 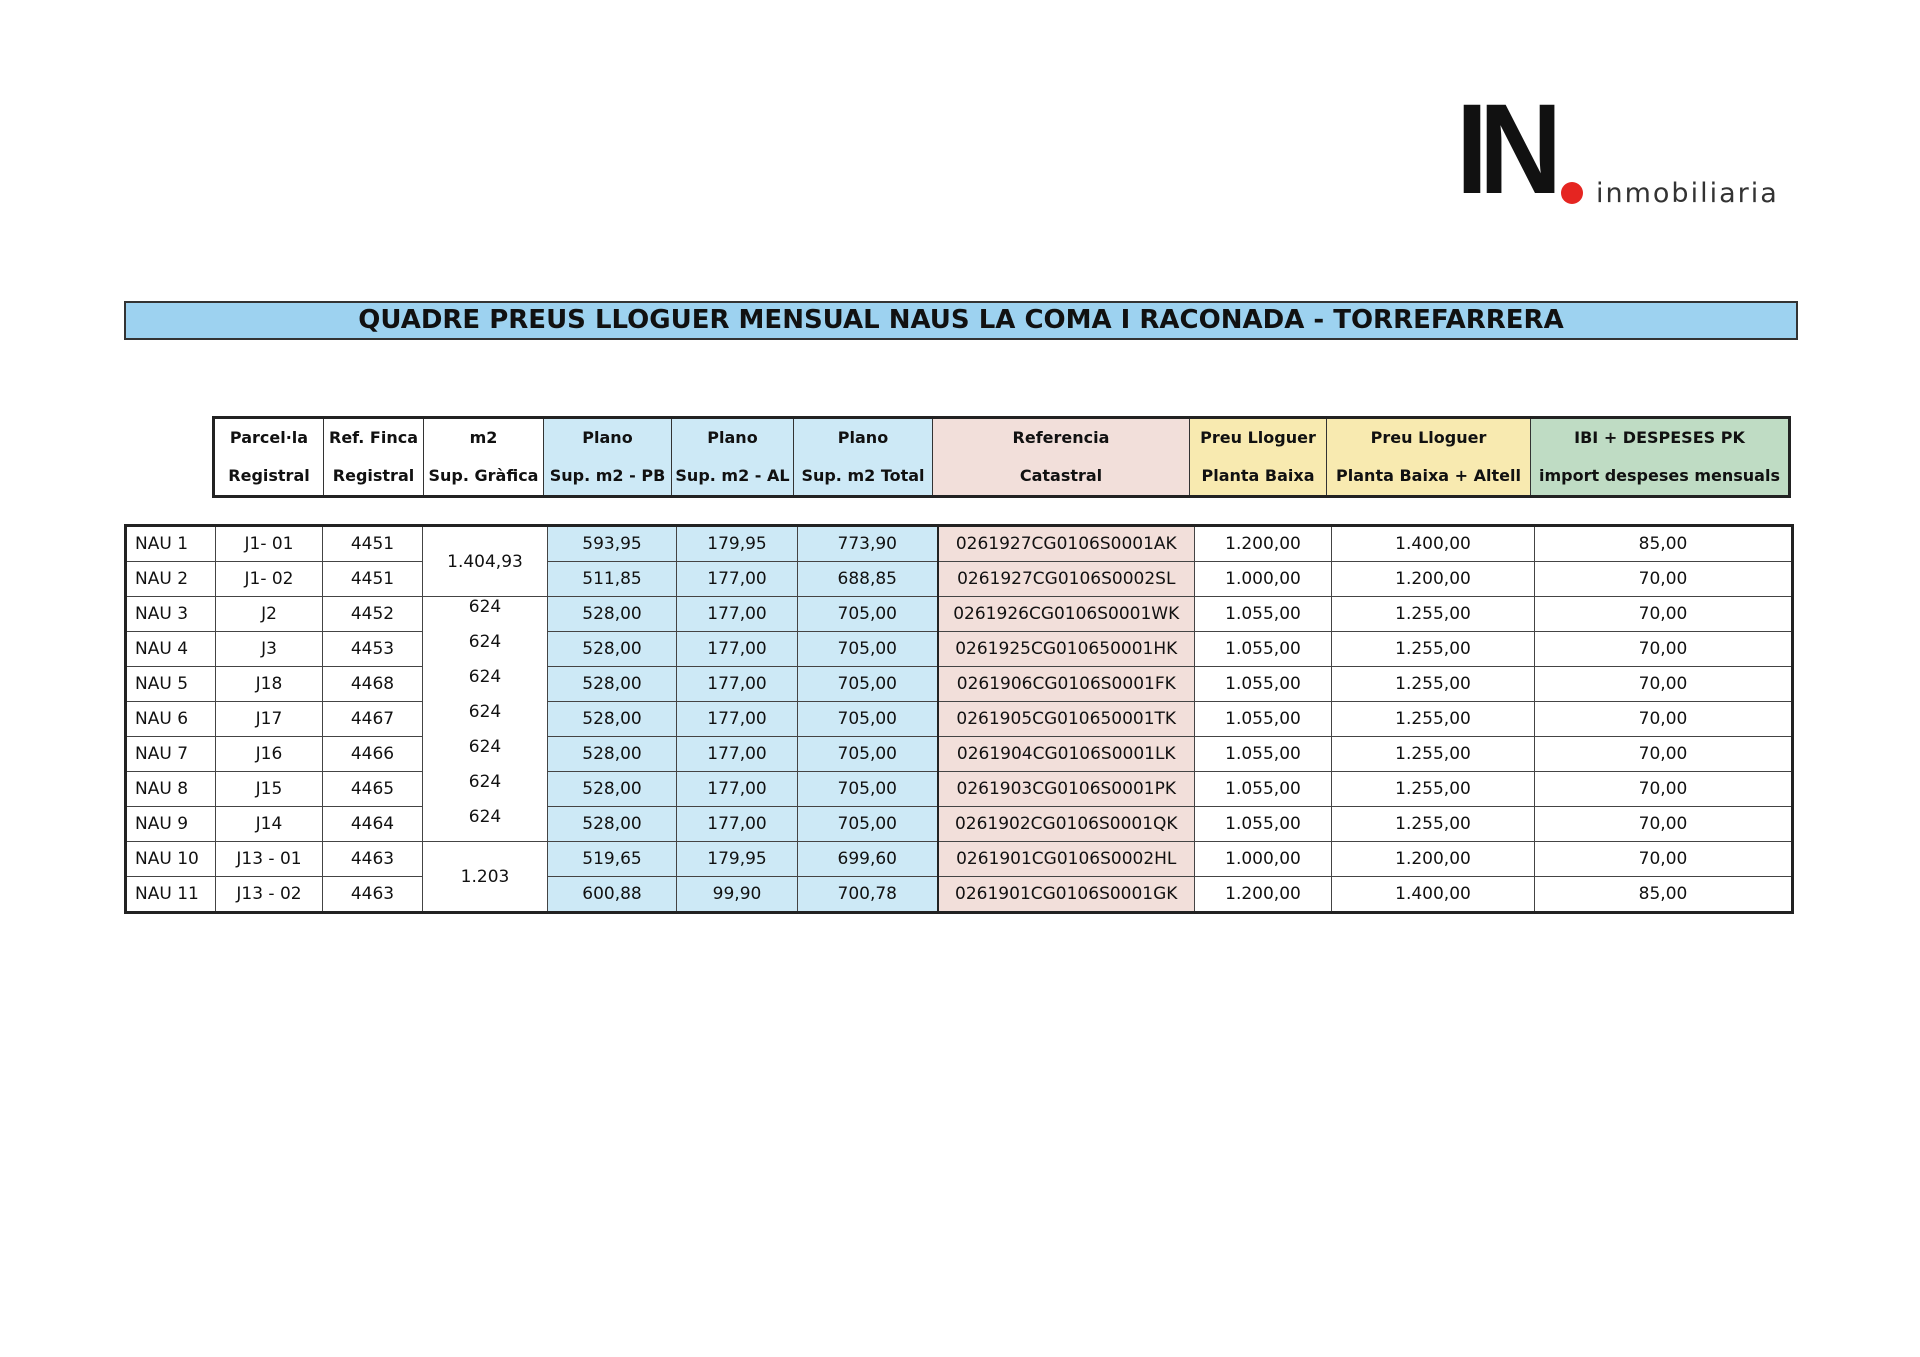 What do you see at coordinates (170, 543) in the screenshot?
I see `nau-cell: NAU 1` at bounding box center [170, 543].